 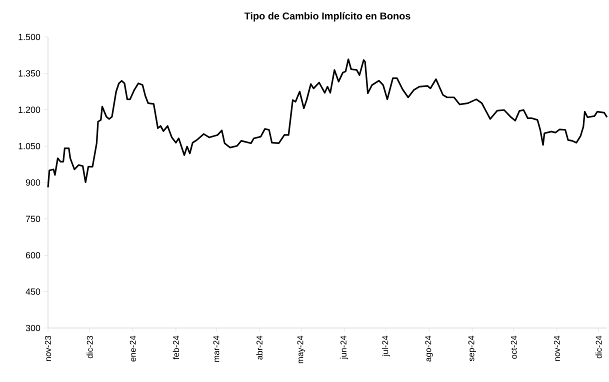 I want to click on x-tick-label: sep-24, so click(x=472, y=349).